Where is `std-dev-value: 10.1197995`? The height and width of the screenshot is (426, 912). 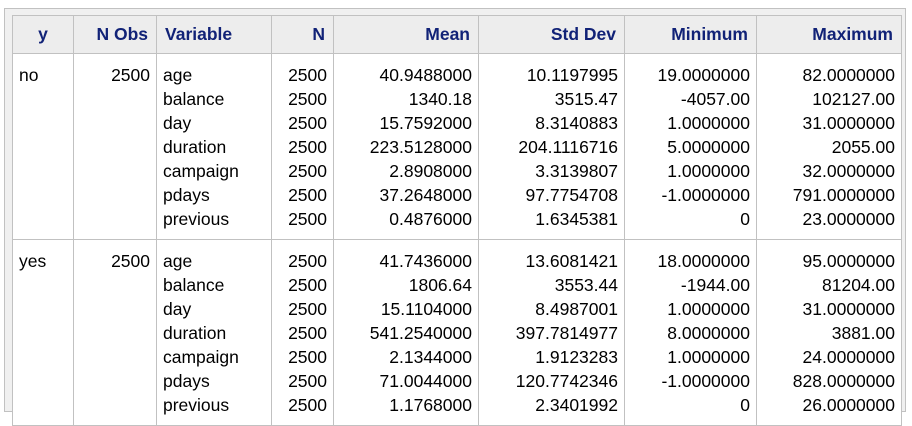
std-dev-value: 10.1197995 is located at coordinates (572, 75).